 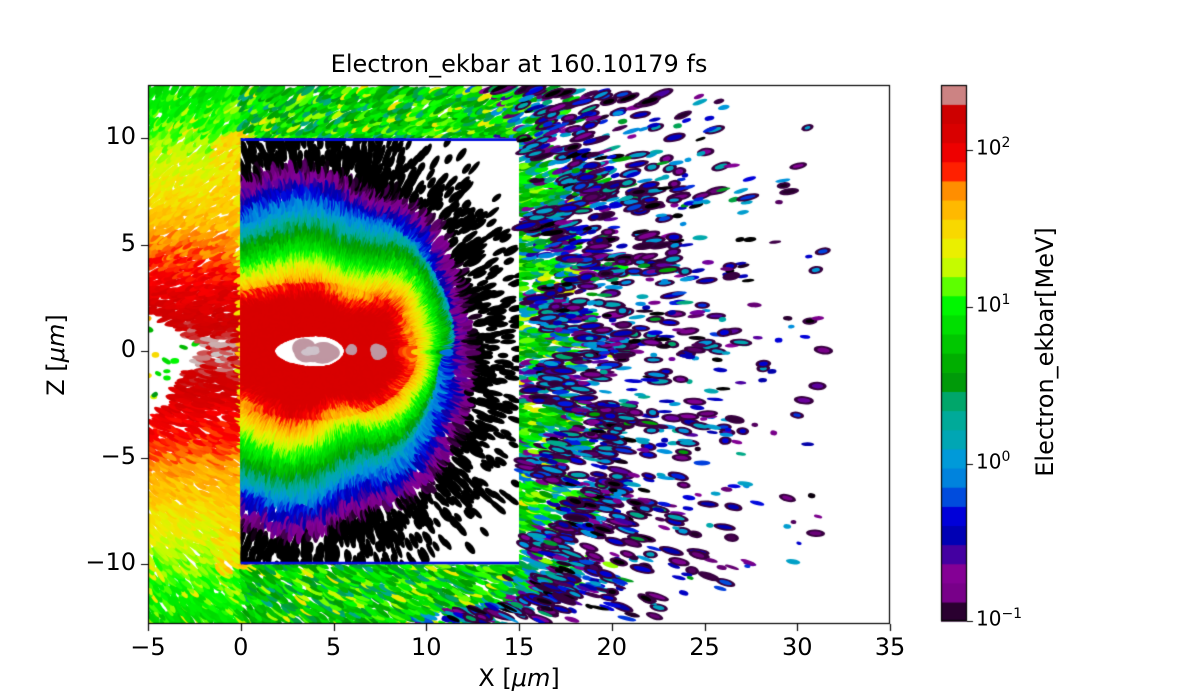 What do you see at coordinates (797, 647) in the screenshot?
I see `x-tick-label: 30` at bounding box center [797, 647].